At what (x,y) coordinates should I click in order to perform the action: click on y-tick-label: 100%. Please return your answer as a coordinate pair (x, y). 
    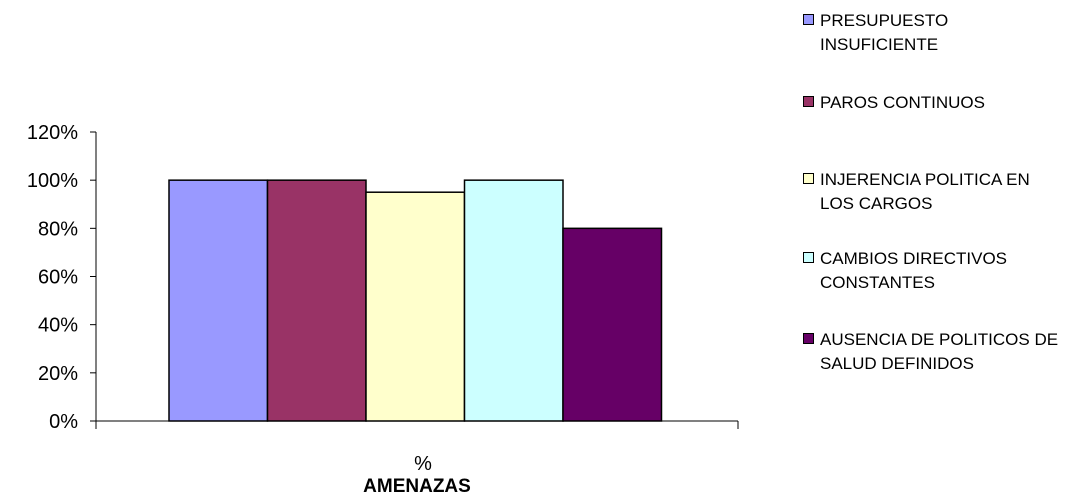
    Looking at the image, I should click on (52, 181).